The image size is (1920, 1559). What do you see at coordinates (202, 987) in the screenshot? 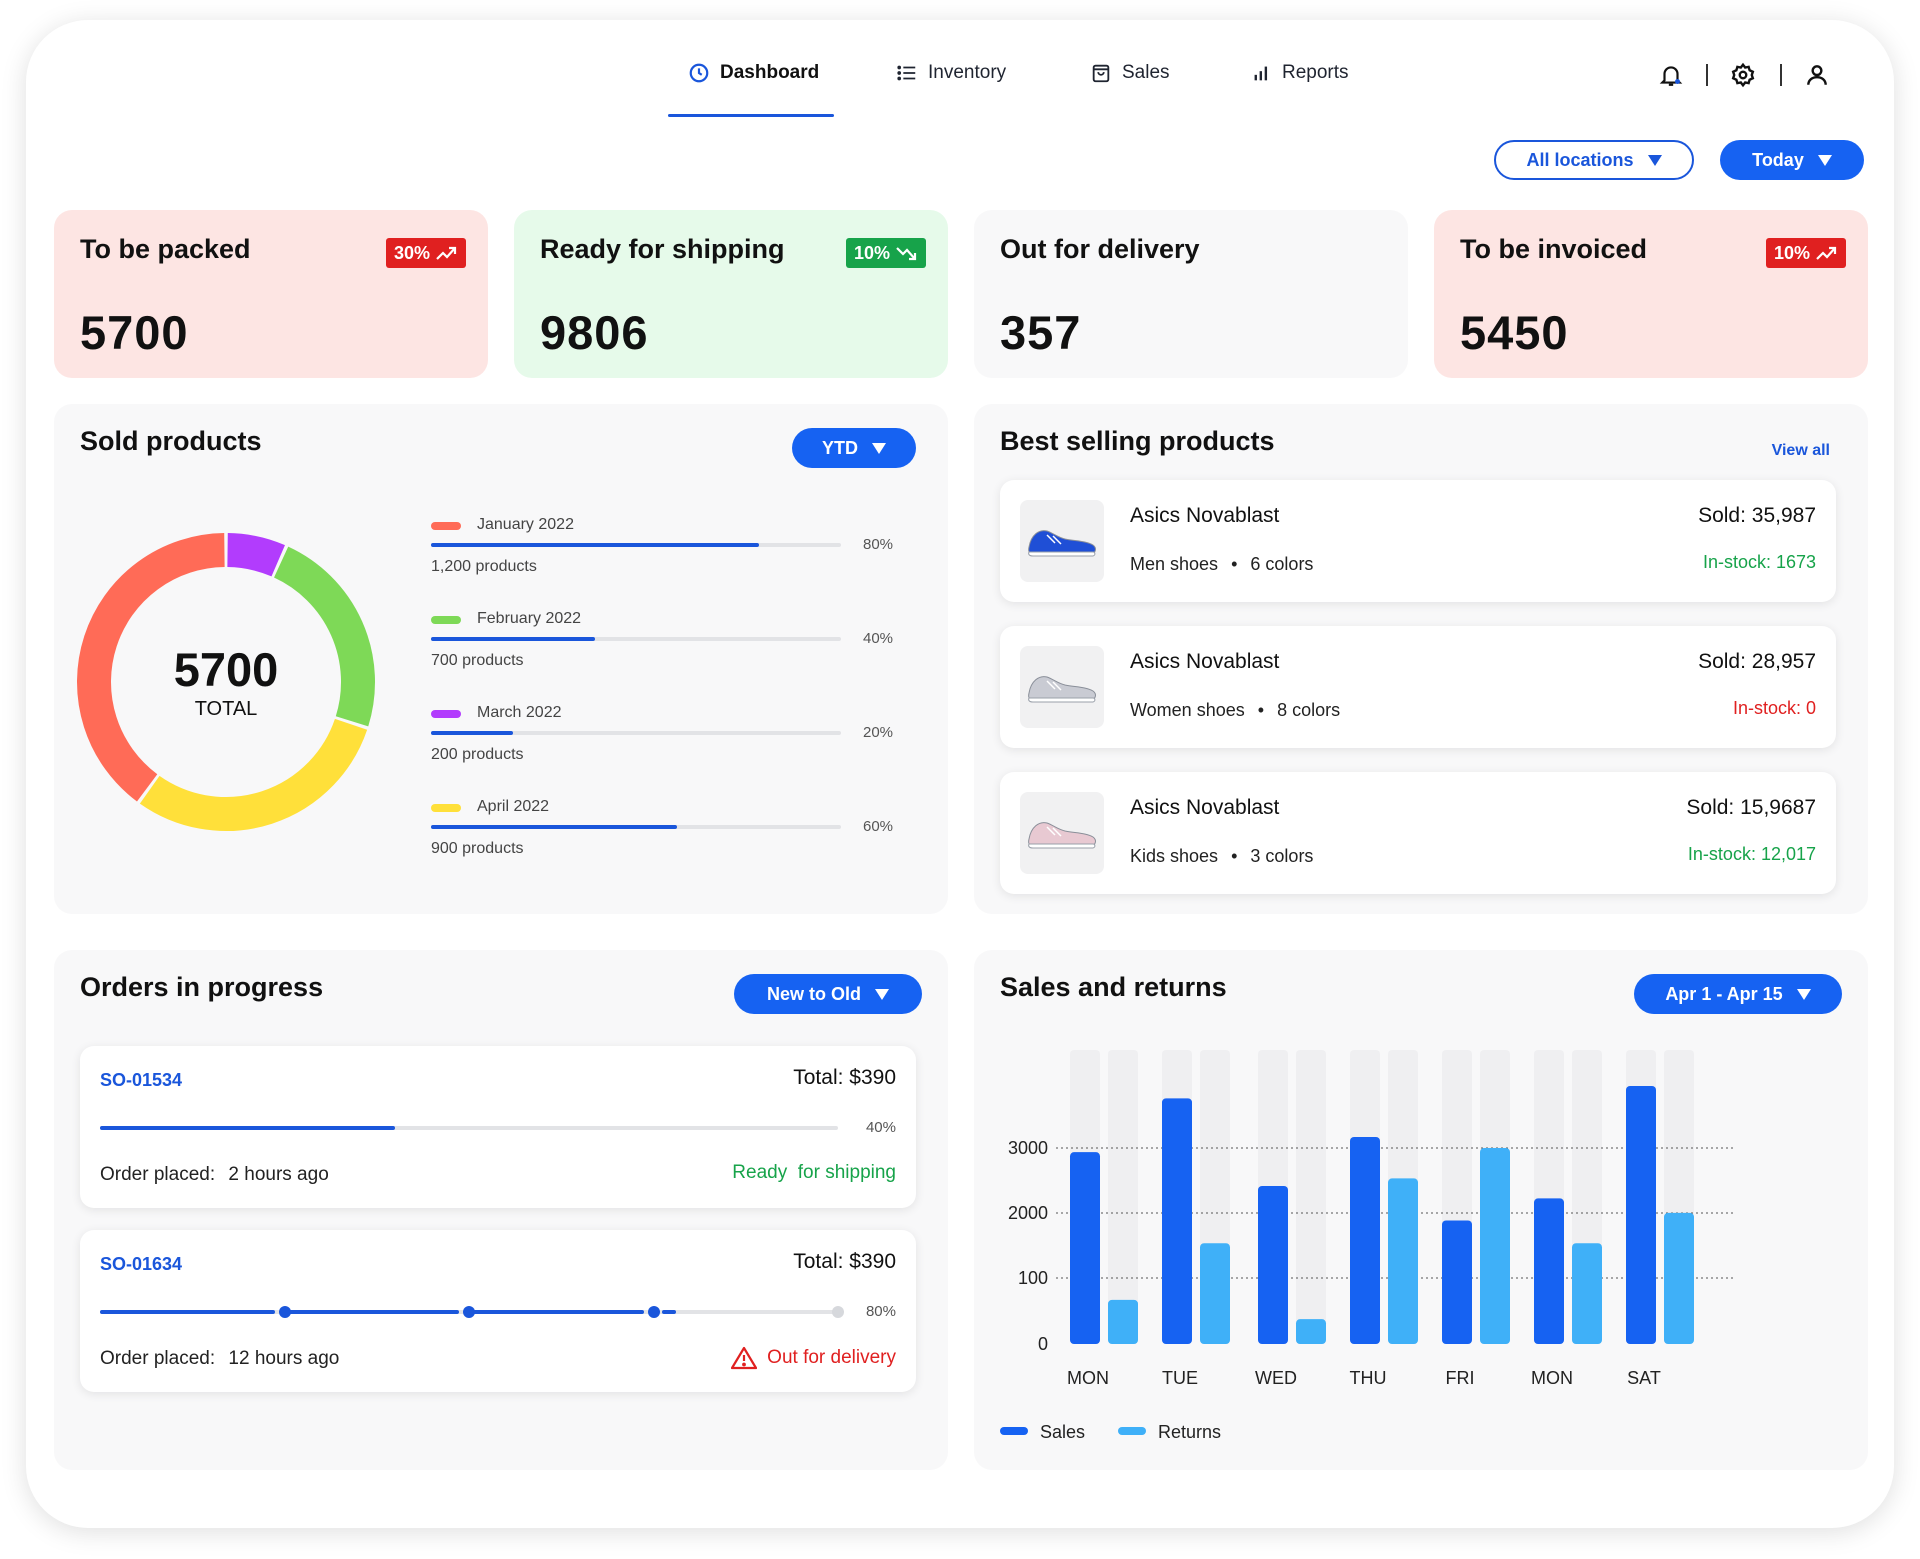
I see `panel-title: Orders in progress` at bounding box center [202, 987].